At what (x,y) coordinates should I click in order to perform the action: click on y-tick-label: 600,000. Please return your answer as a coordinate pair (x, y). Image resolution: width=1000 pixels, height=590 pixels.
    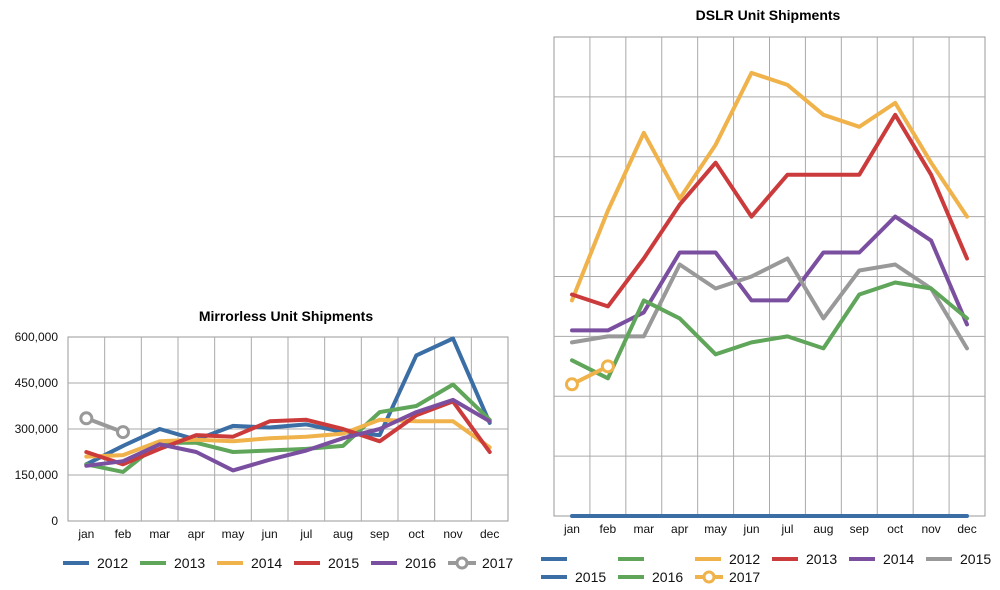
    Looking at the image, I should click on (37, 337).